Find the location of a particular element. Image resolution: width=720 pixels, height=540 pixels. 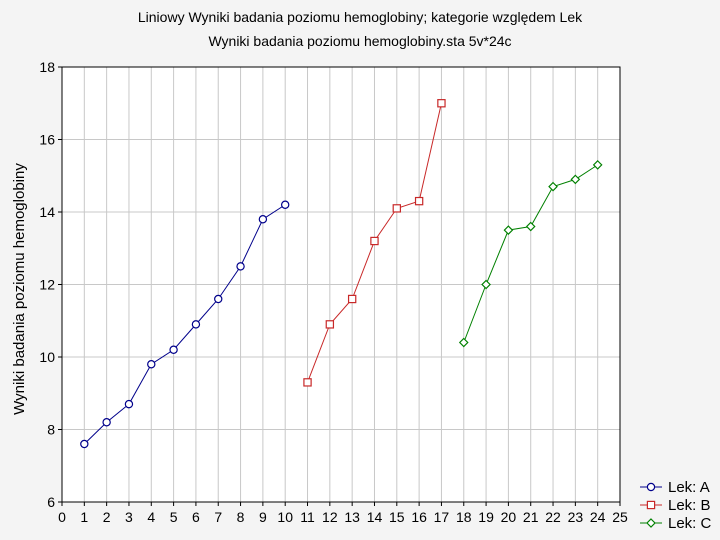

y-tick-label: 18 is located at coordinates (47, 67).